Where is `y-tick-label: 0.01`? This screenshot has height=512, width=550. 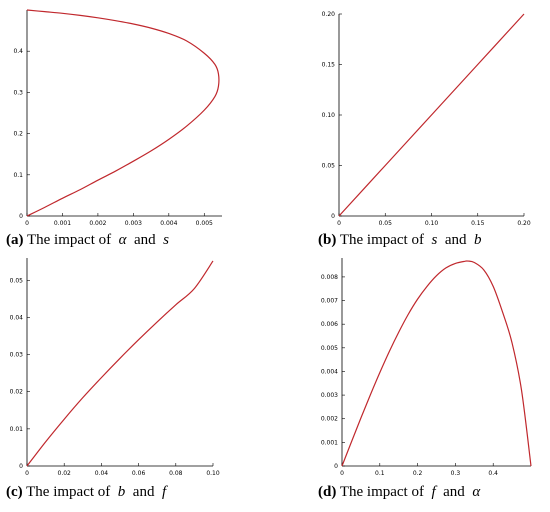 y-tick-label: 0.01 is located at coordinates (17, 429).